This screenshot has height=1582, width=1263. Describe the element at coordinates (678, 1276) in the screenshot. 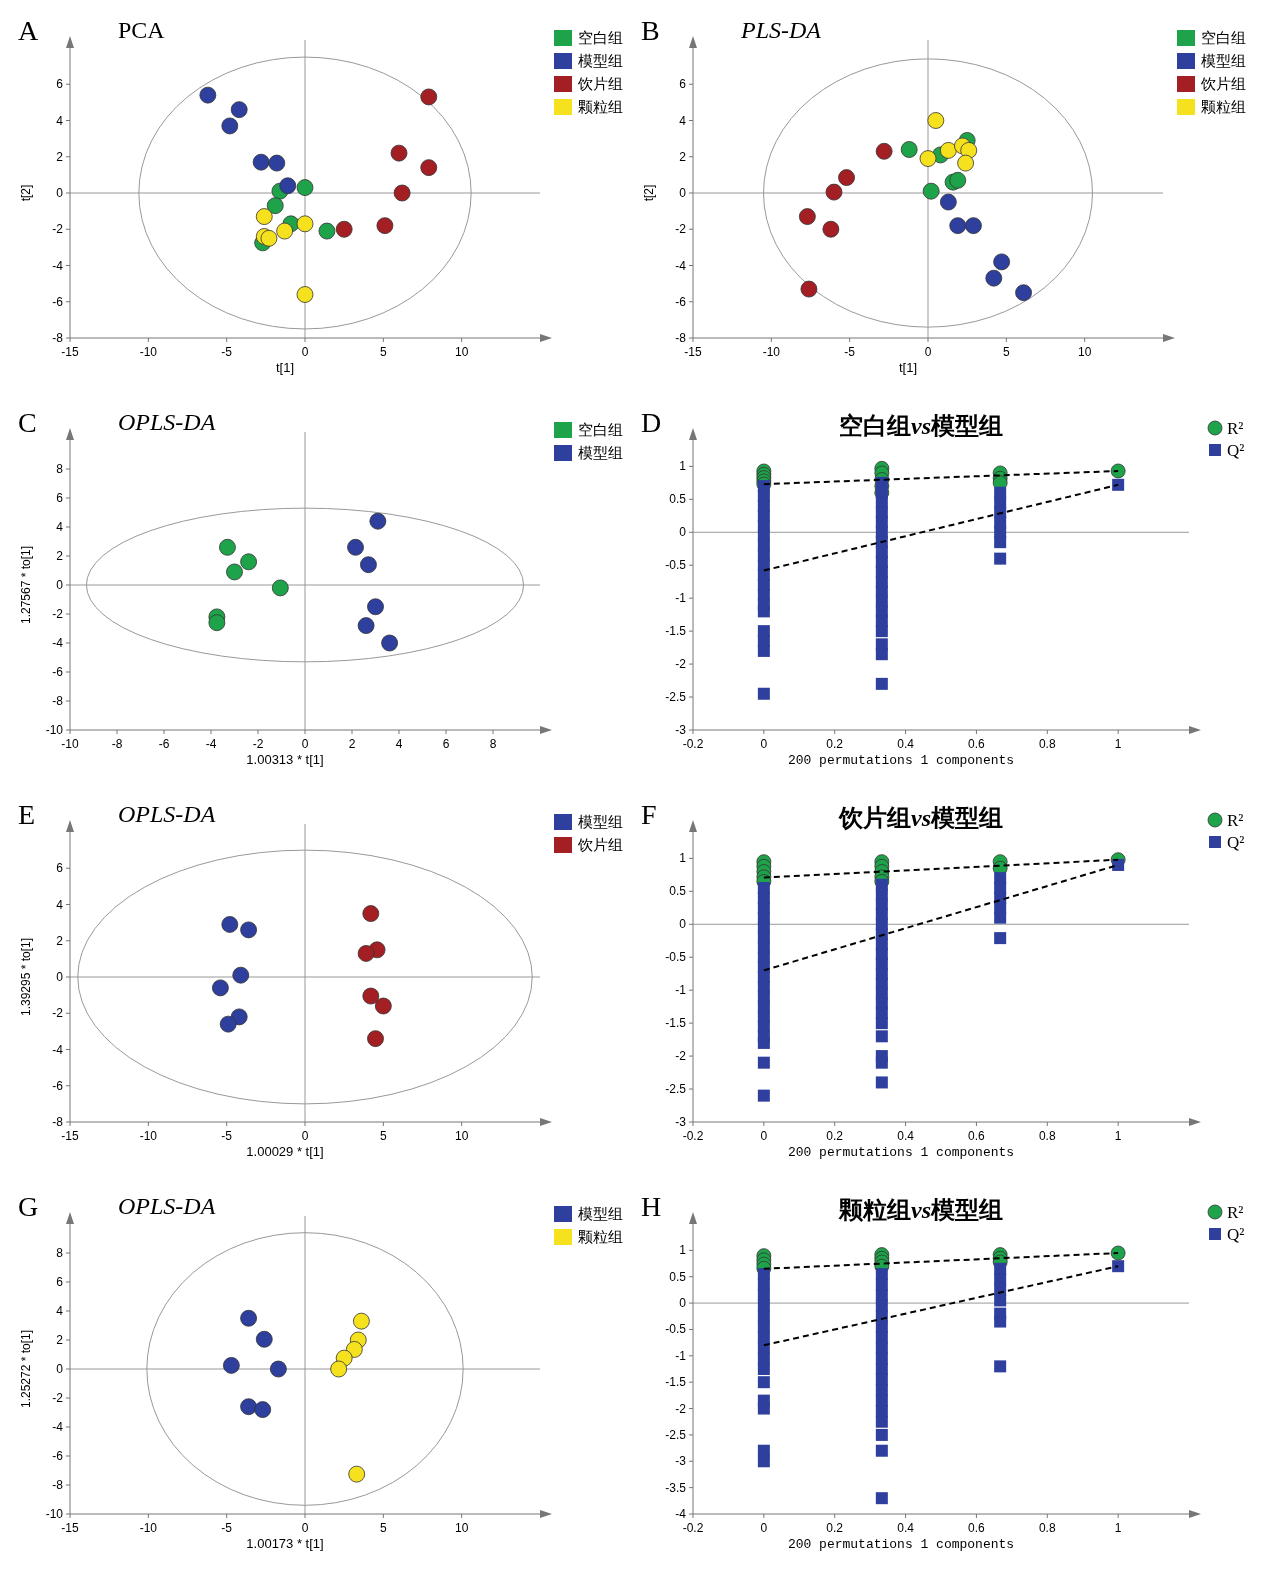

I see `y-tick-label: 0.5` at that location.